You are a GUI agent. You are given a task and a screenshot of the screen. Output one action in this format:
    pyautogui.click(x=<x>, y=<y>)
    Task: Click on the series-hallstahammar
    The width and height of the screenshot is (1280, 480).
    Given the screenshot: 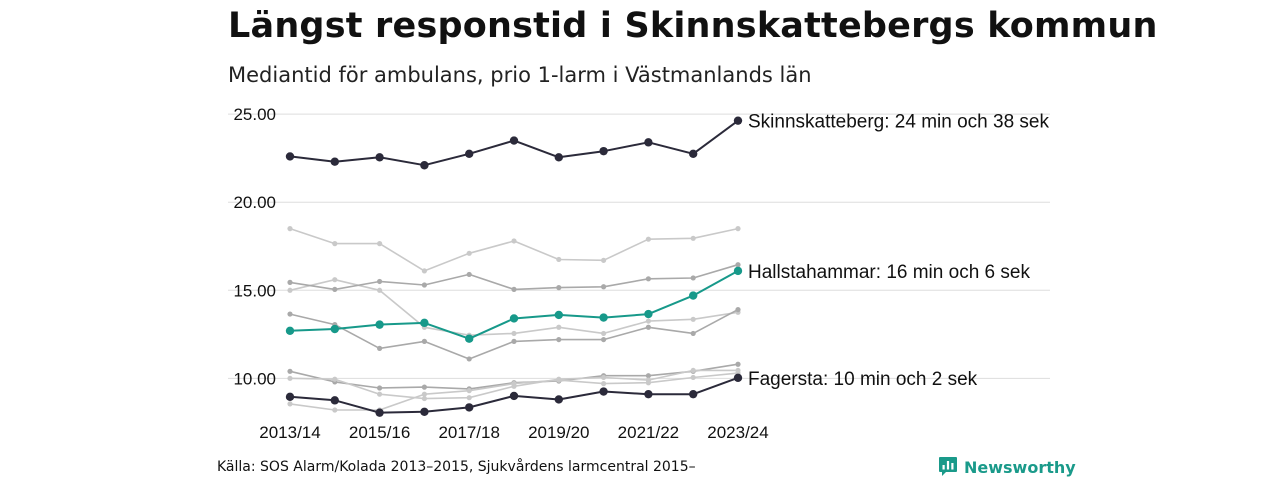 What is the action you would take?
    pyautogui.click(x=514, y=304)
    